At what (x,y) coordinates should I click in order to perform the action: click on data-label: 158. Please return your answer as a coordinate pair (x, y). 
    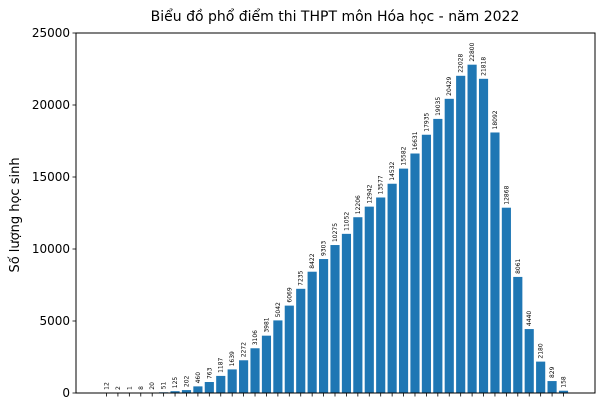
    Looking at the image, I should click on (564, 382).